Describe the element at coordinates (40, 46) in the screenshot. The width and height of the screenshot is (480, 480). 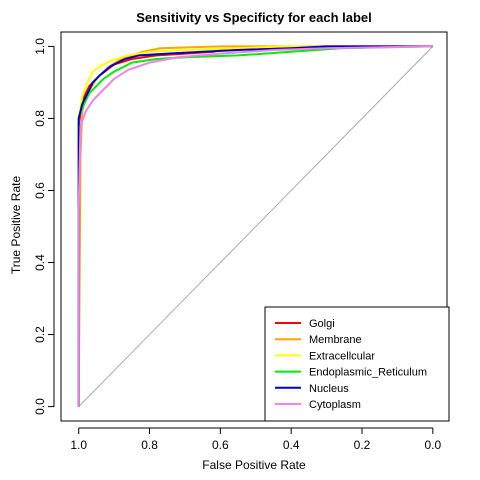
I see `y-tick-label: 1.0` at that location.